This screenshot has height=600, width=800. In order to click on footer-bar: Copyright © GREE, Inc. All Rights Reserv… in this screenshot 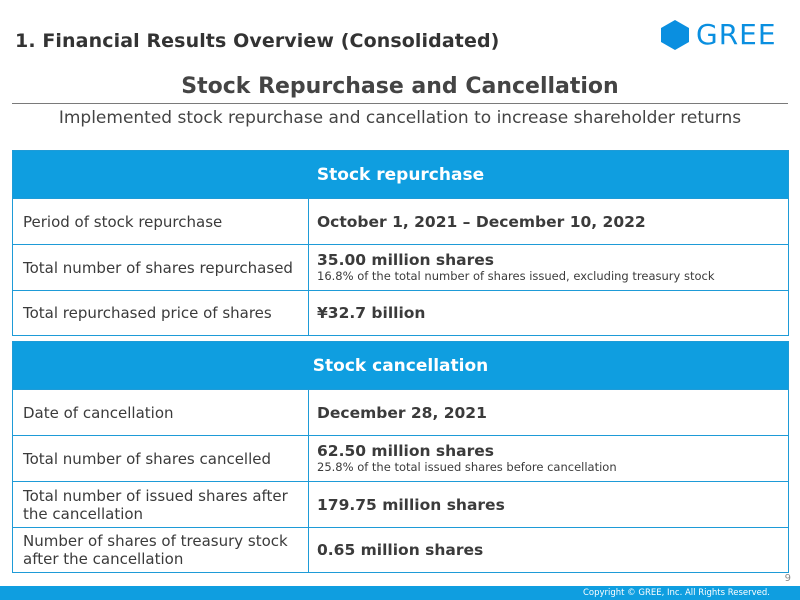, I will do `click(400, 593)`.